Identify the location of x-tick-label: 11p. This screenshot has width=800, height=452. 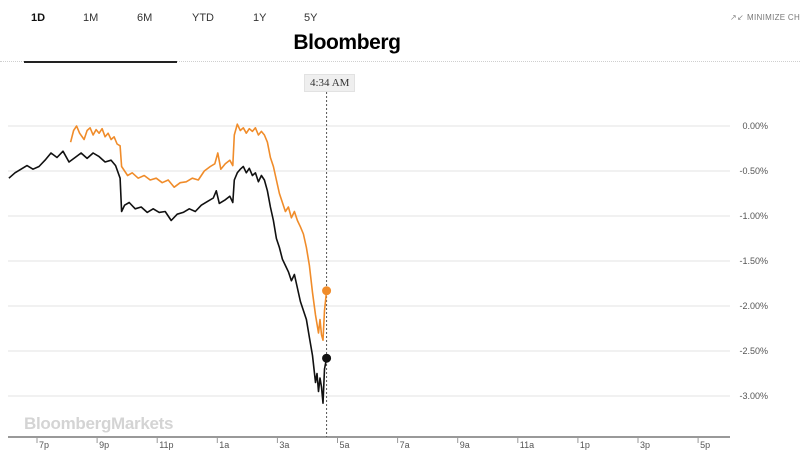
(166, 445).